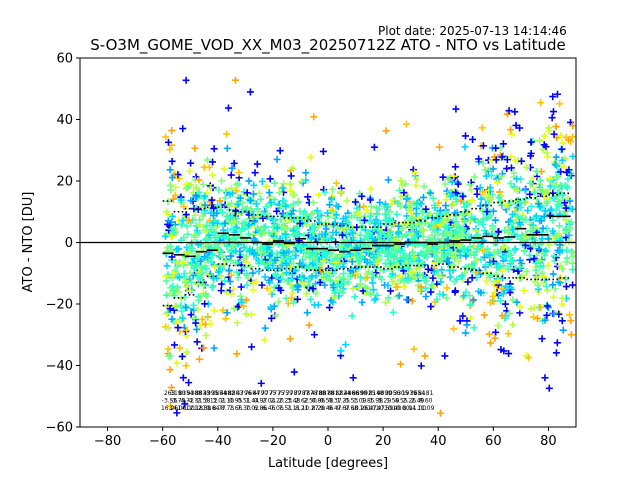 This screenshot has width=640, height=480. What do you see at coordinates (210, 408) in the screenshot?
I see `bin-annotation-text: 10.64` at bounding box center [210, 408].